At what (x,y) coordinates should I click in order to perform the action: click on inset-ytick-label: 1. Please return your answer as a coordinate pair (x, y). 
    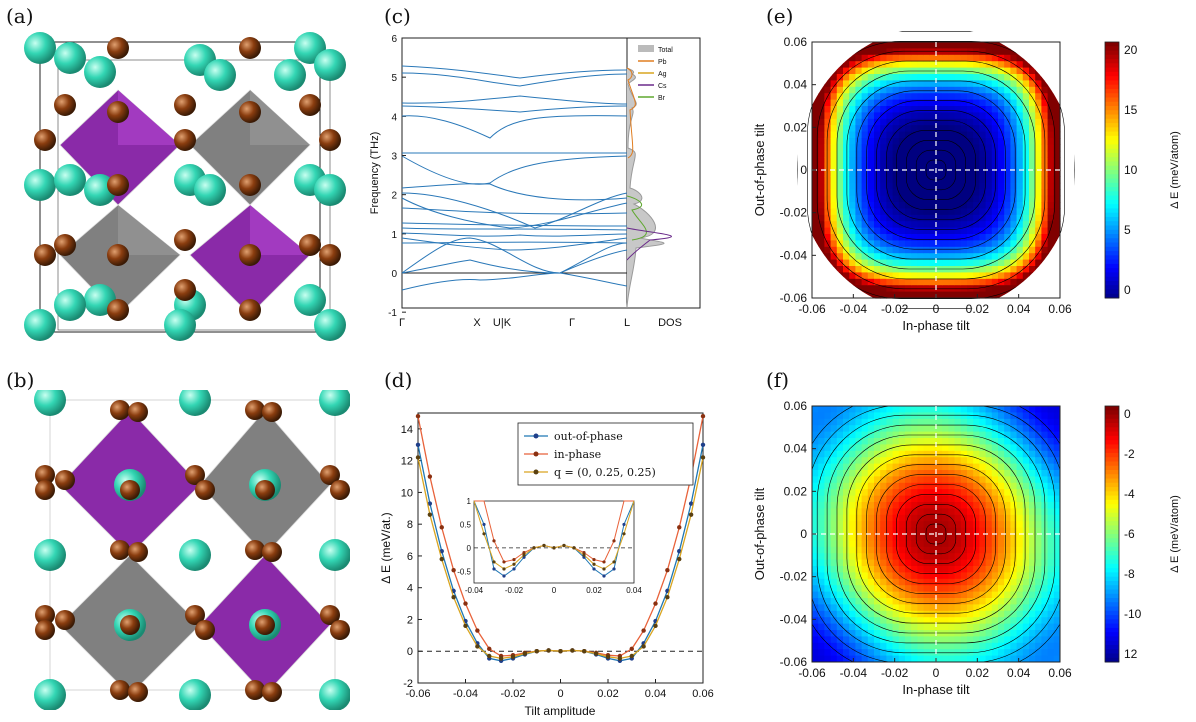
    Looking at the image, I should click on (469, 501).